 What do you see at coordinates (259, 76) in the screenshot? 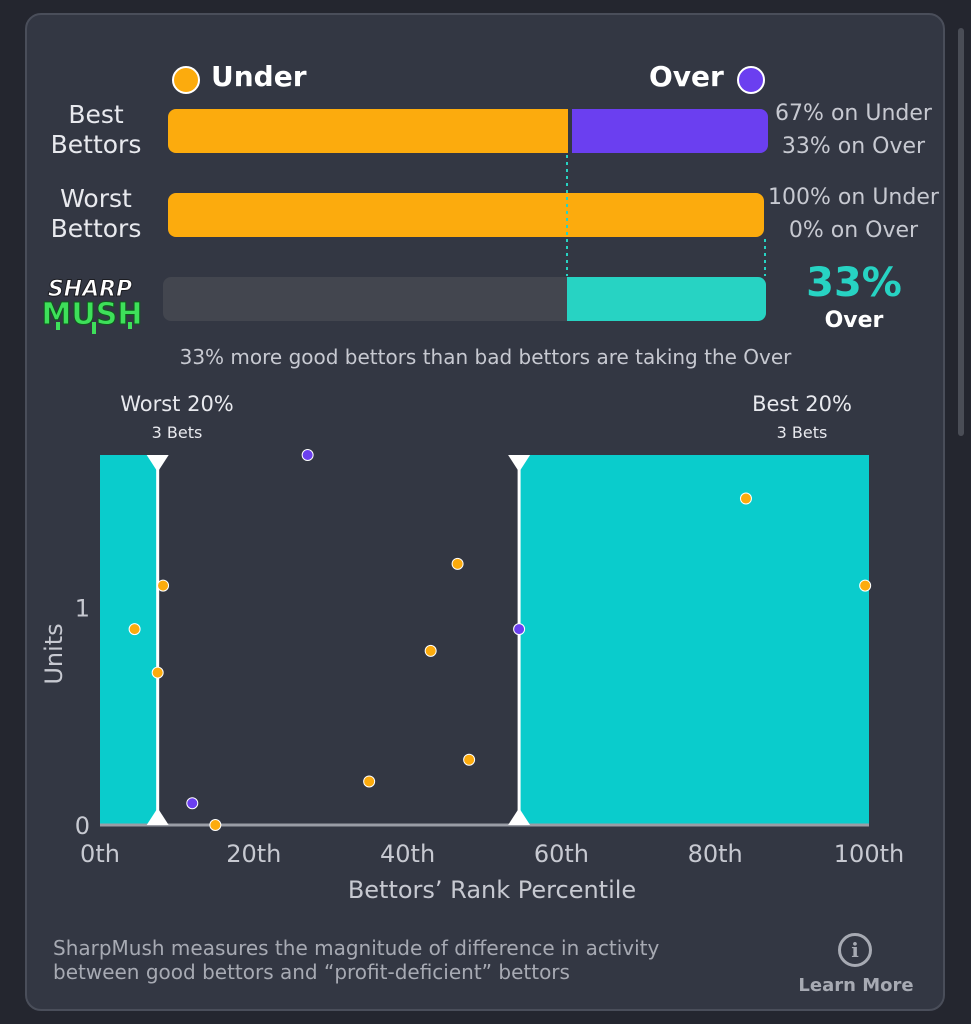
I see `under-legend-label: Under` at bounding box center [259, 76].